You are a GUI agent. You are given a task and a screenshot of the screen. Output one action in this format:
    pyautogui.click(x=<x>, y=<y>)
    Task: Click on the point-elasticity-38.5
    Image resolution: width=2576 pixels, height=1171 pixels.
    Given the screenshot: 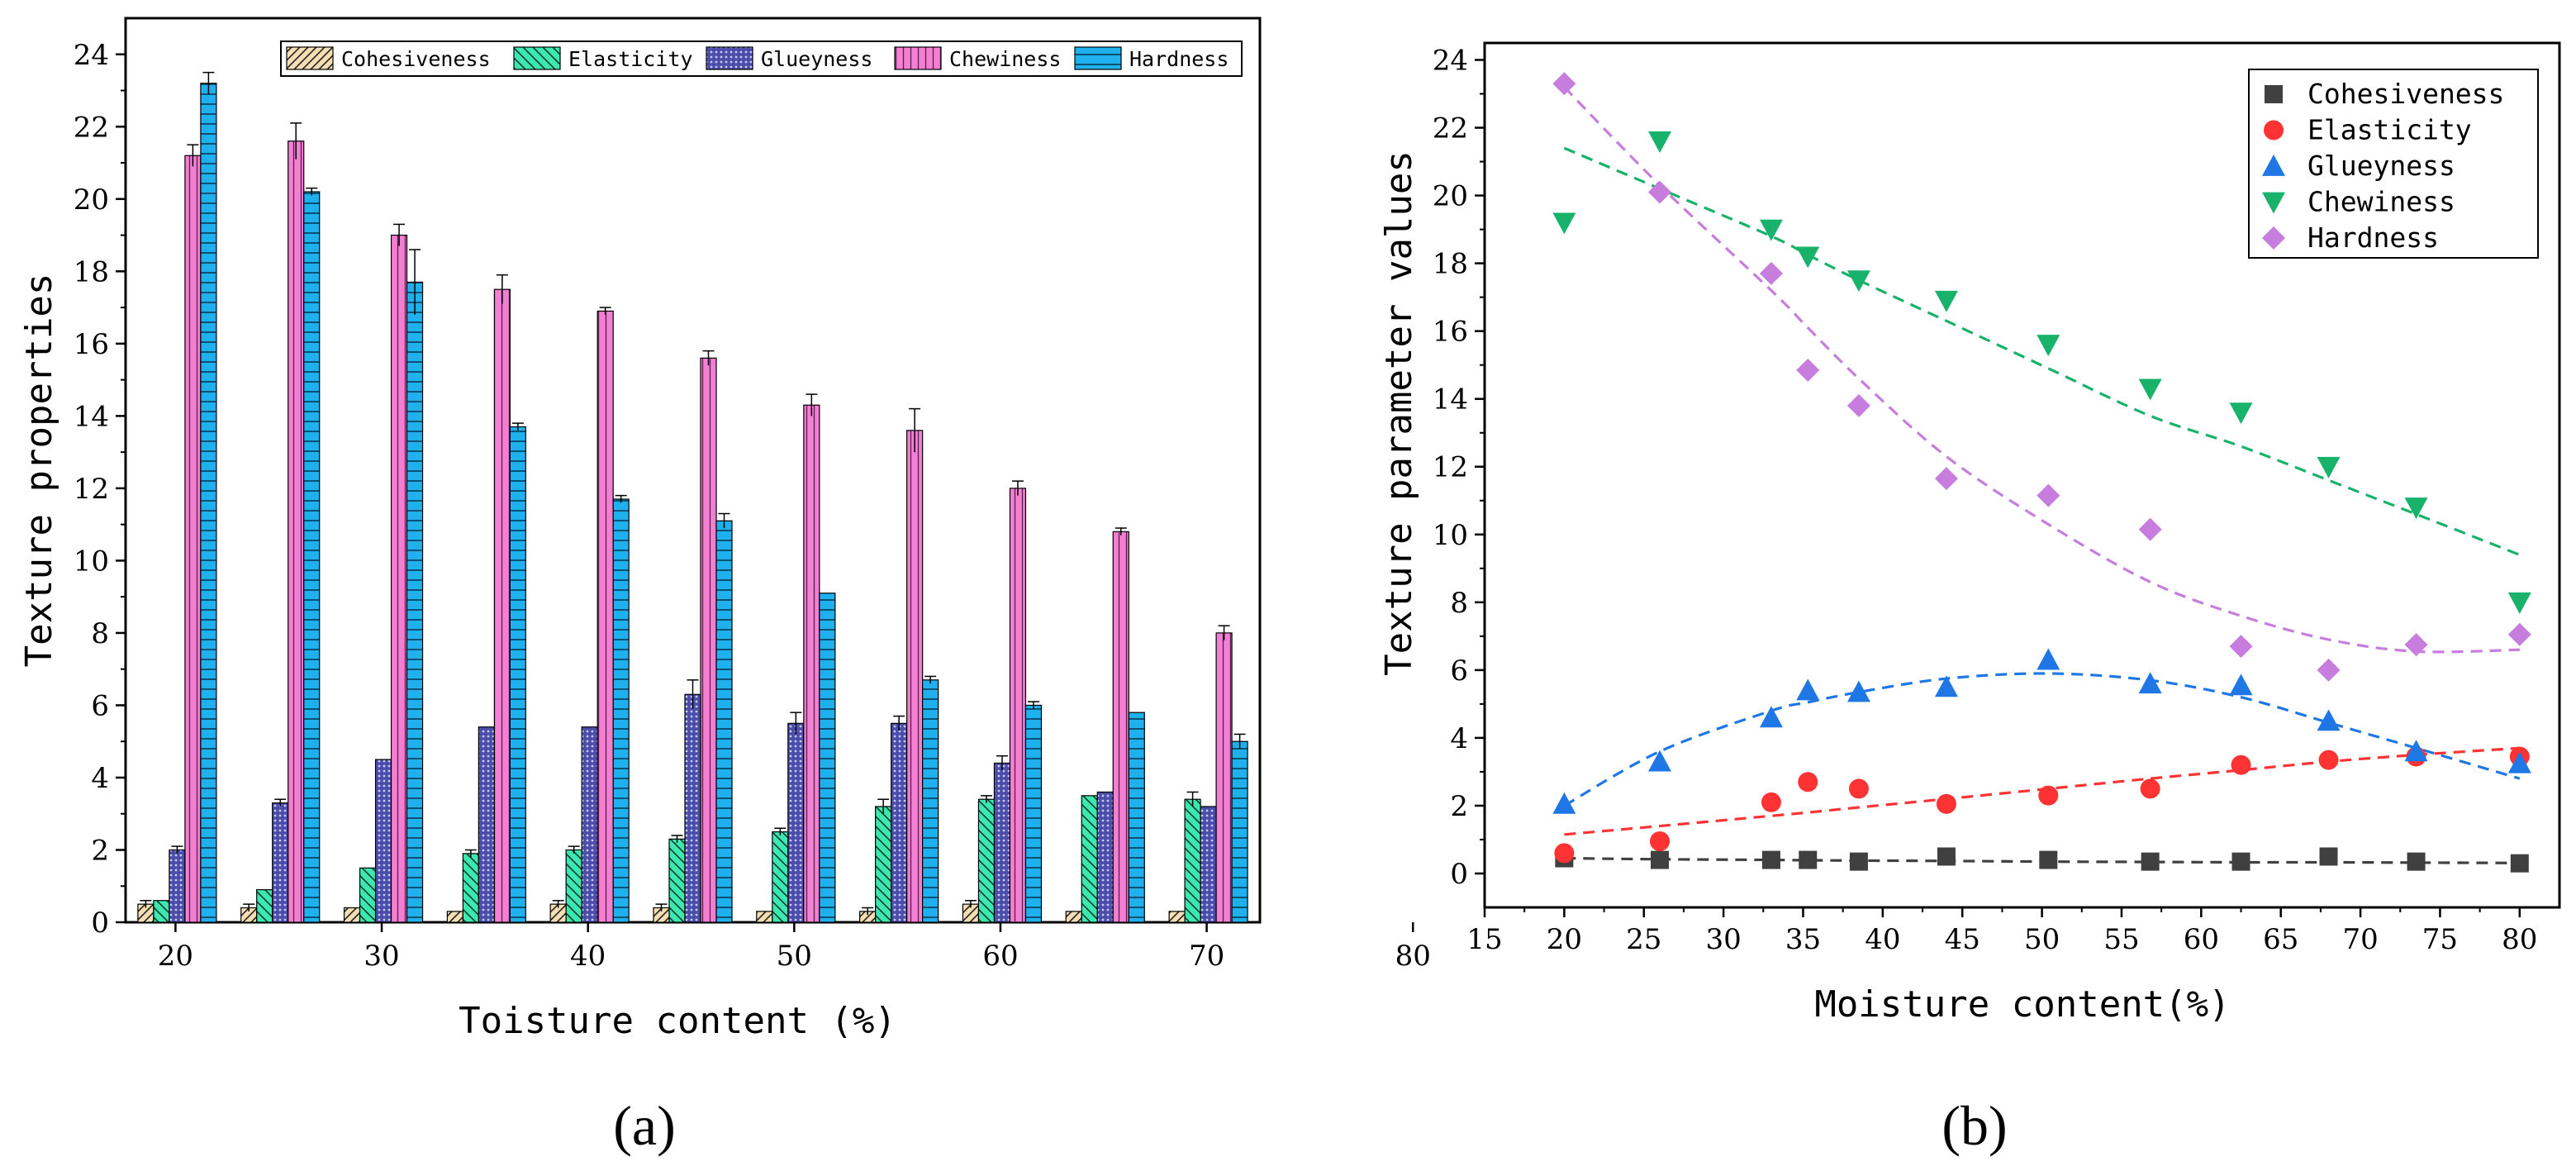 What is the action you would take?
    pyautogui.click(x=1858, y=788)
    